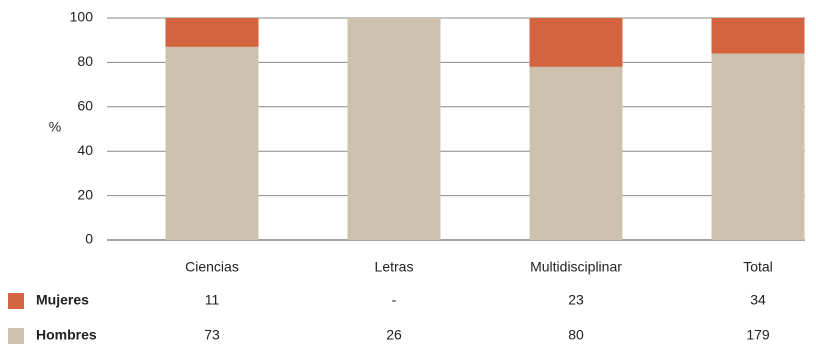  I want to click on legend-label: Mujeres, so click(62, 300).